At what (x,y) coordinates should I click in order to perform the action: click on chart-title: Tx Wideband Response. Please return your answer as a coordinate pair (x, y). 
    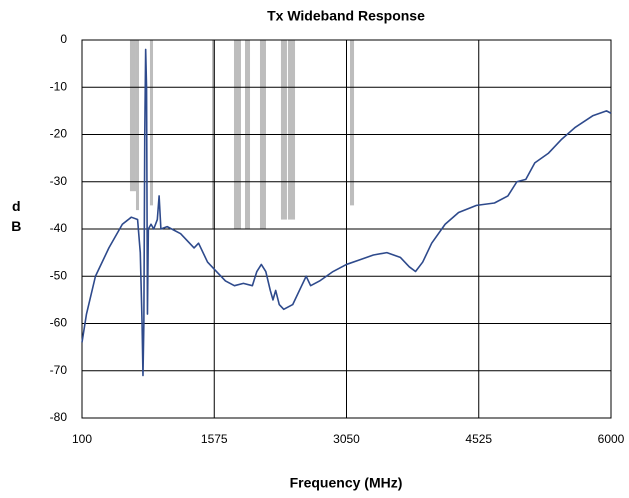
    Looking at the image, I should click on (346, 16).